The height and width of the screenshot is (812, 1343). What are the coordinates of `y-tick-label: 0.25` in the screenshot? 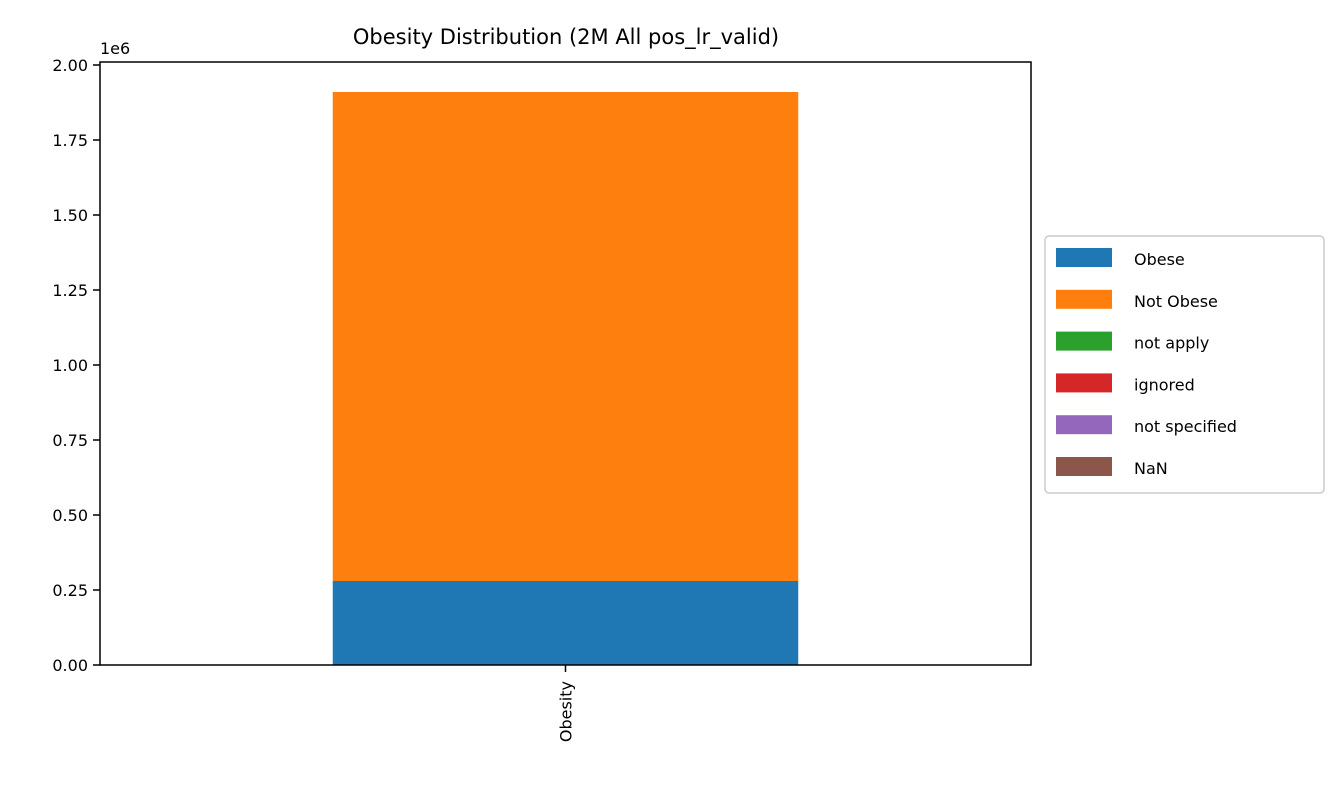 It's located at (70, 590).